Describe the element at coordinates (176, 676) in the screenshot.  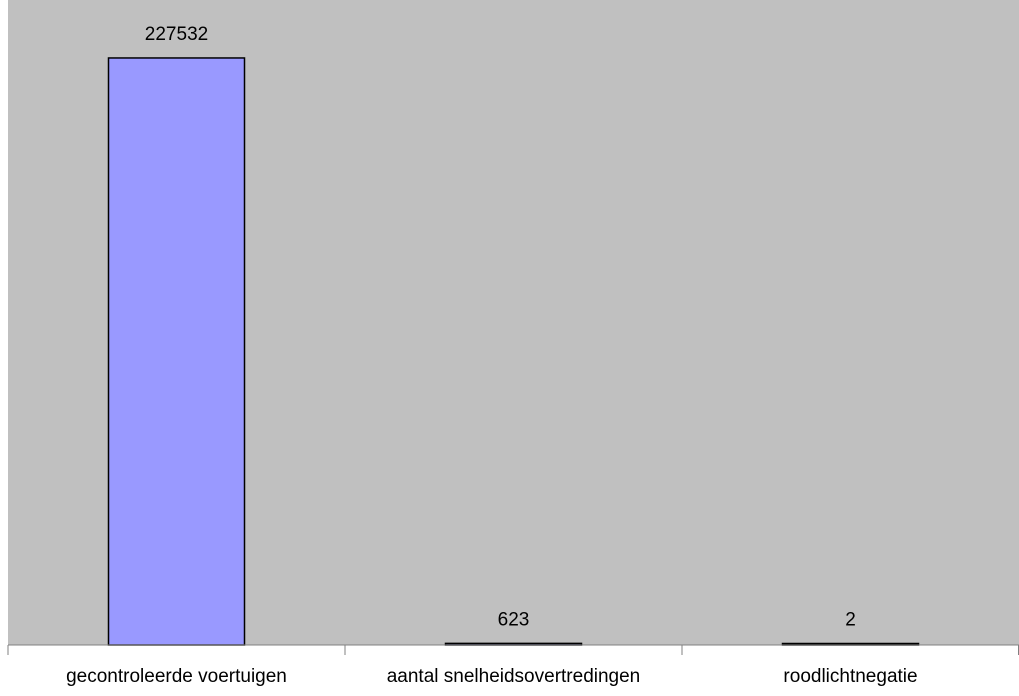
I see `x-tick-label-gecontroleerde-voertuigen: gecontroleerde voertuigen` at that location.